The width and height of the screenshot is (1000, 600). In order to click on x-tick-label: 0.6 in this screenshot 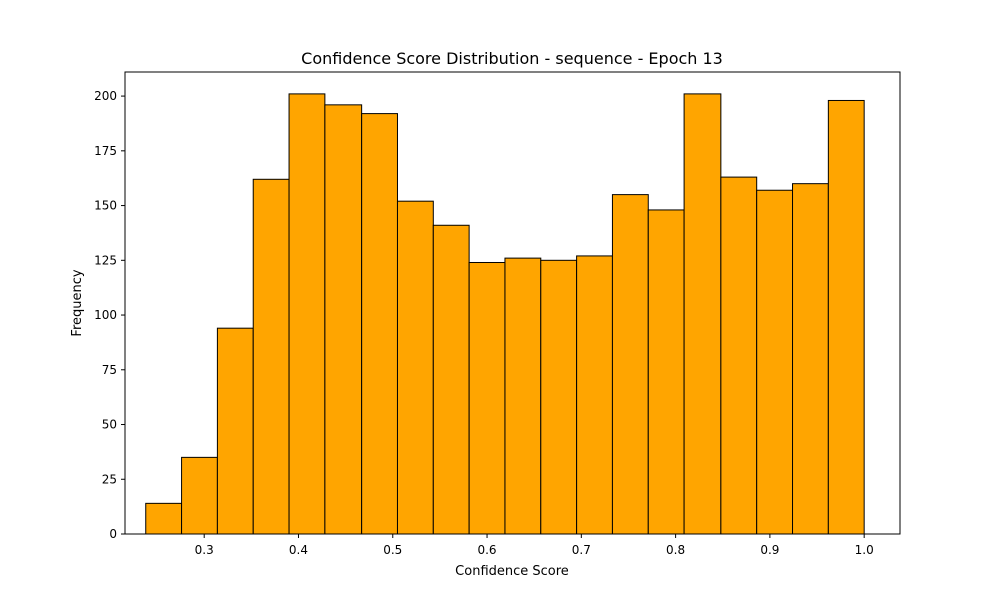, I will do `click(486, 550)`.